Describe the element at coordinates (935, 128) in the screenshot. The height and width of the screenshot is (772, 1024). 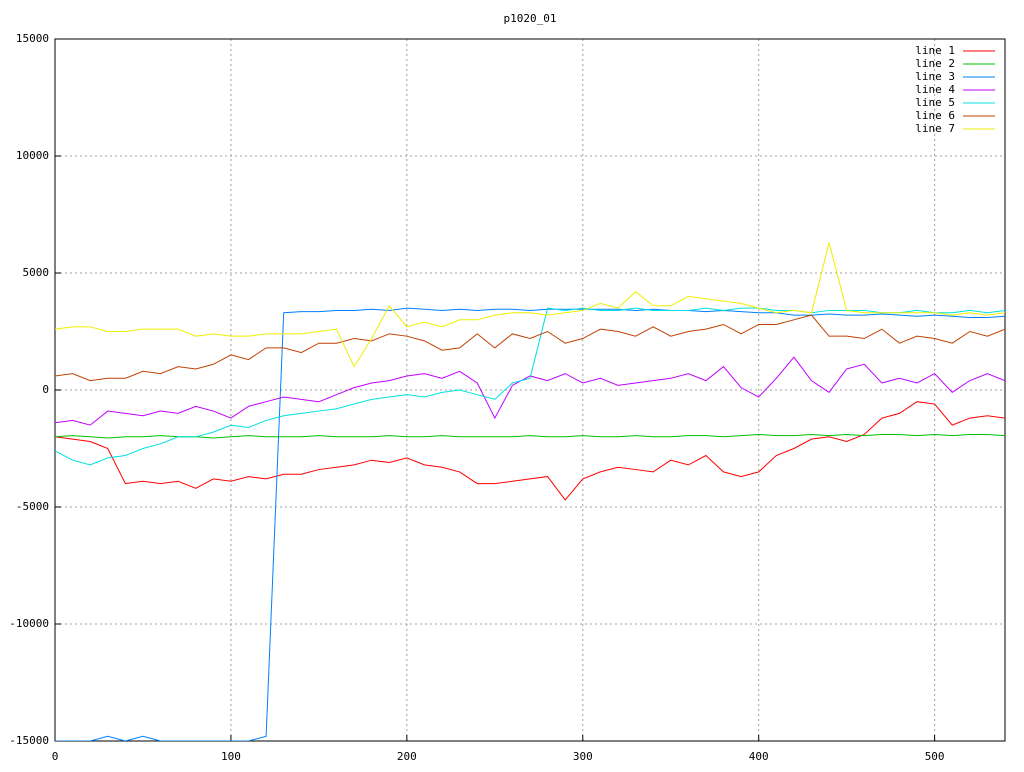
I see `legend-label: line 7` at that location.